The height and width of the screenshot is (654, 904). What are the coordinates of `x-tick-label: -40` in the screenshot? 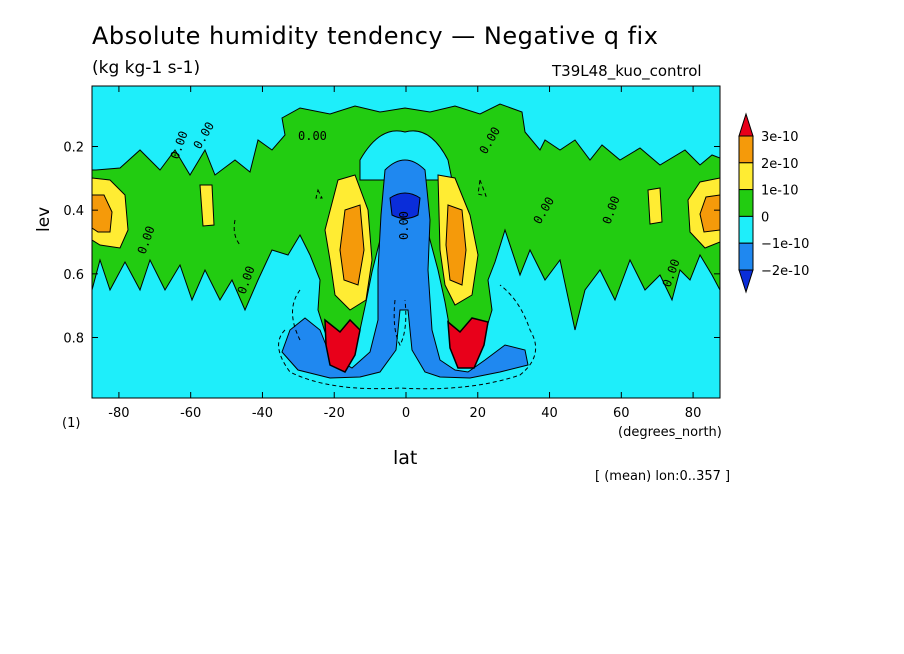 It's located at (262, 413).